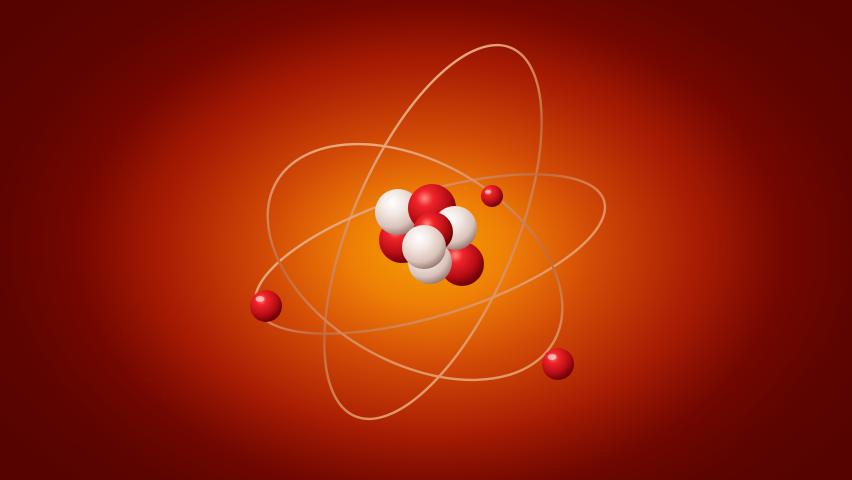 The height and width of the screenshot is (480, 852). Describe the element at coordinates (462, 264) in the screenshot. I see `proton` at that location.